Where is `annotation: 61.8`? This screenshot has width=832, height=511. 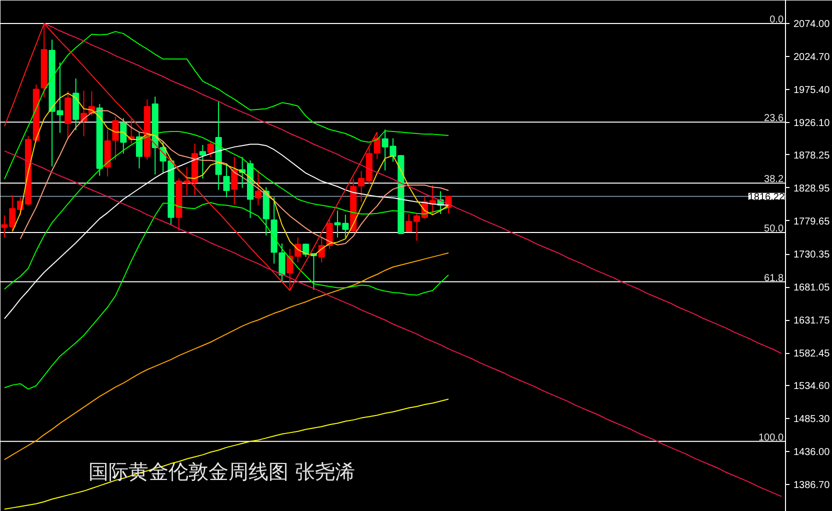 annotation: 61.8 is located at coordinates (774, 278).